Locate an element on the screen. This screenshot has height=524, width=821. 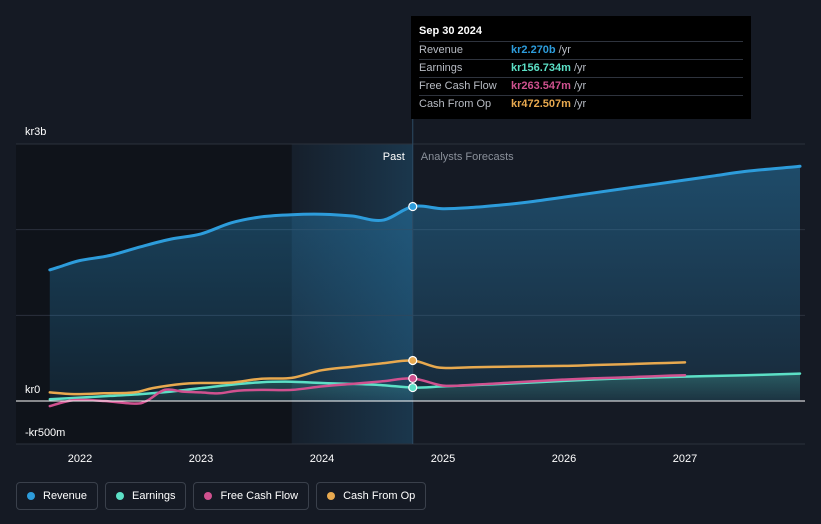
legend-label: Cash From Op is located at coordinates (379, 496).